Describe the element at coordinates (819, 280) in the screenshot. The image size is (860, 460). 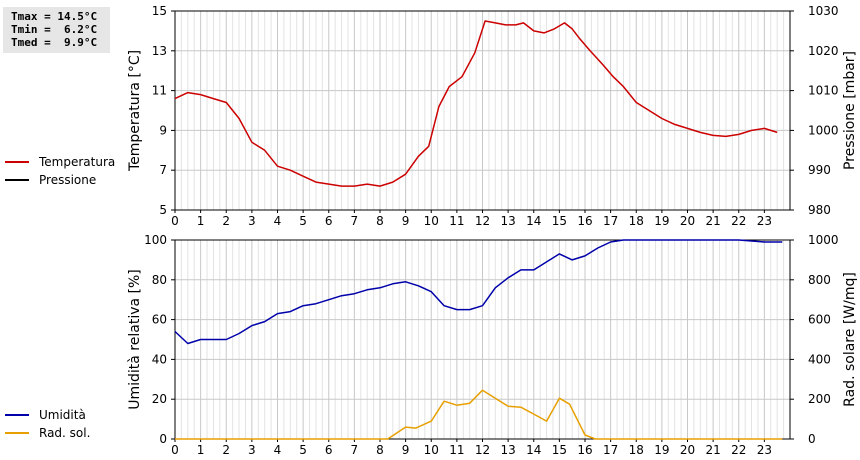
I see `y2-tick-label: 800` at that location.